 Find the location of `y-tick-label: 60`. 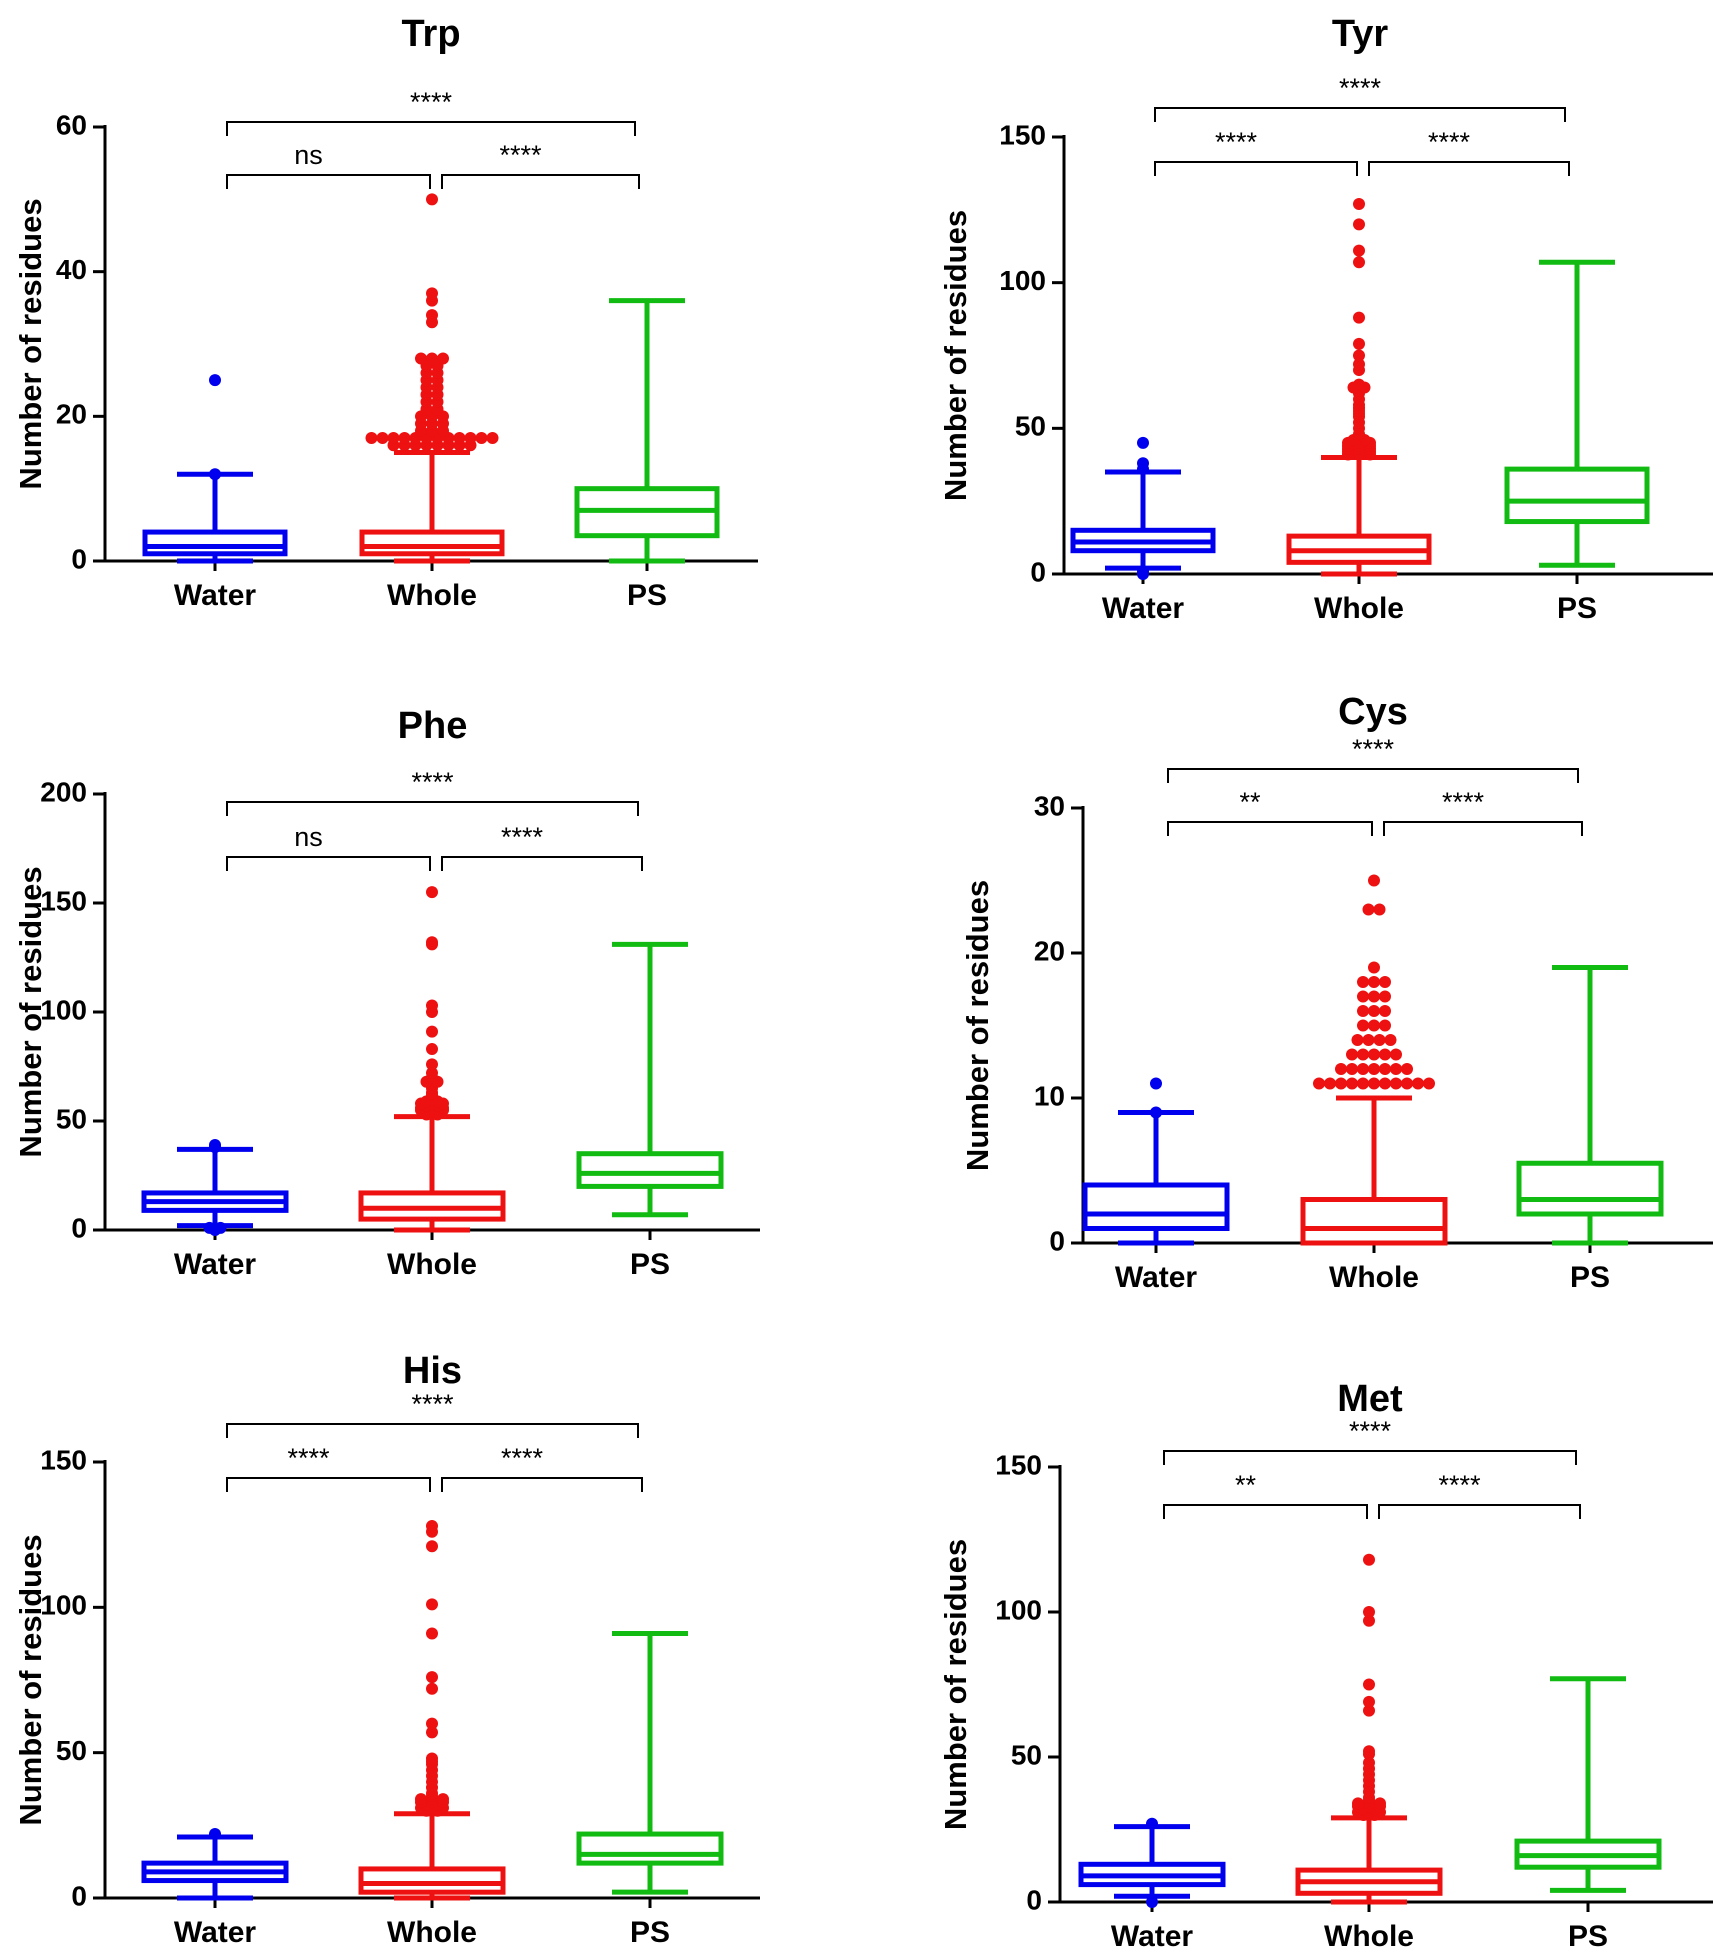

y-tick-label: 60 is located at coordinates (71, 124).